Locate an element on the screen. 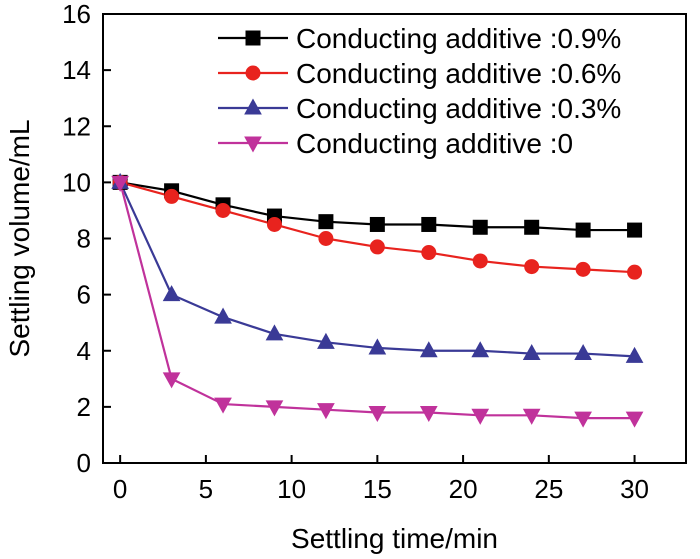  x-tick-label: 5 is located at coordinates (206, 489).